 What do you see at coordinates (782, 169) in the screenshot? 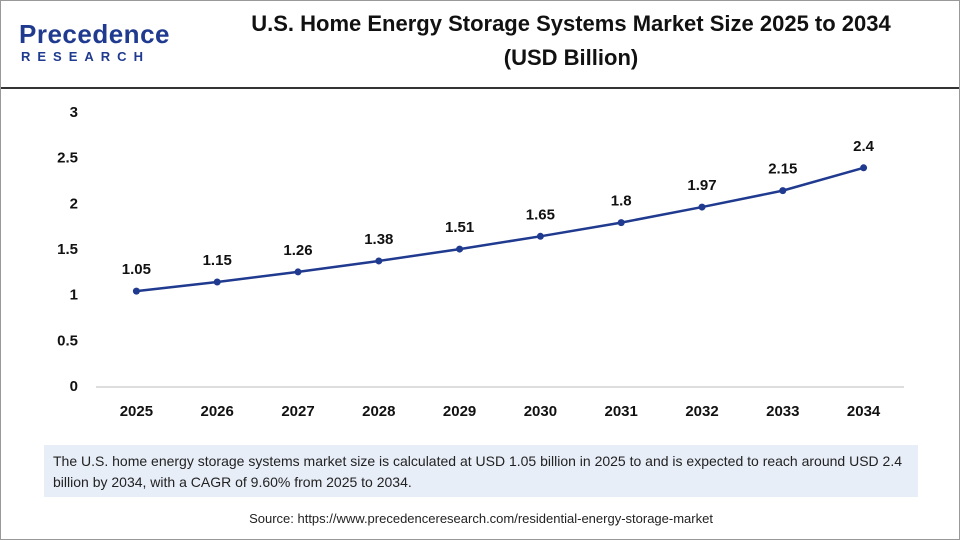
I see `value-label: 2.15` at bounding box center [782, 169].